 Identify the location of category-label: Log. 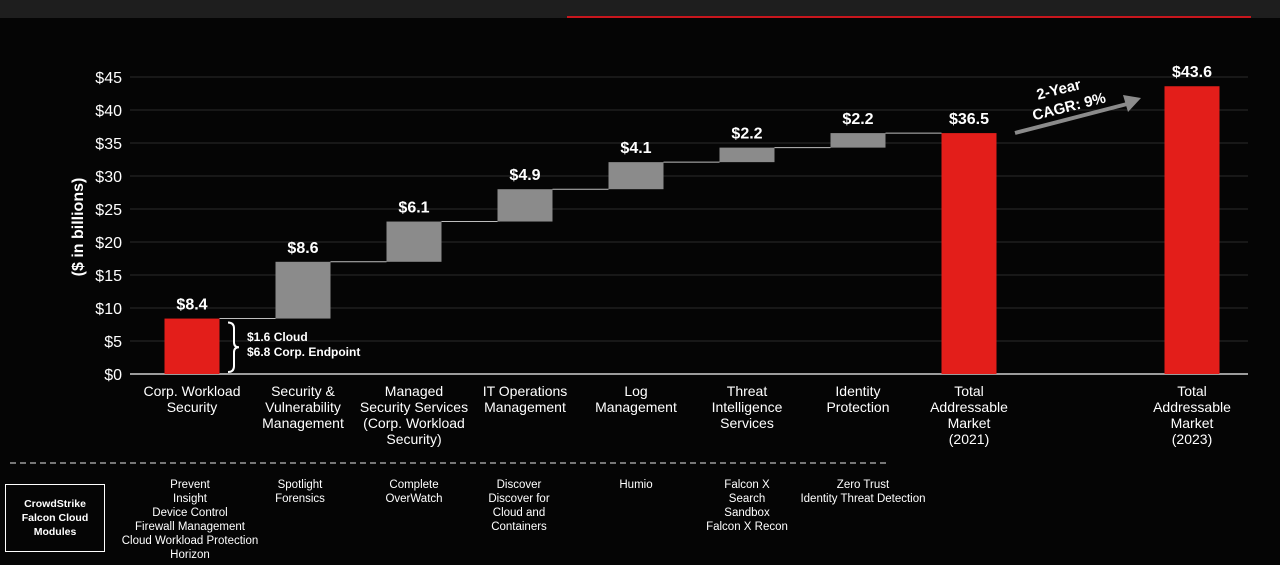
(635, 391).